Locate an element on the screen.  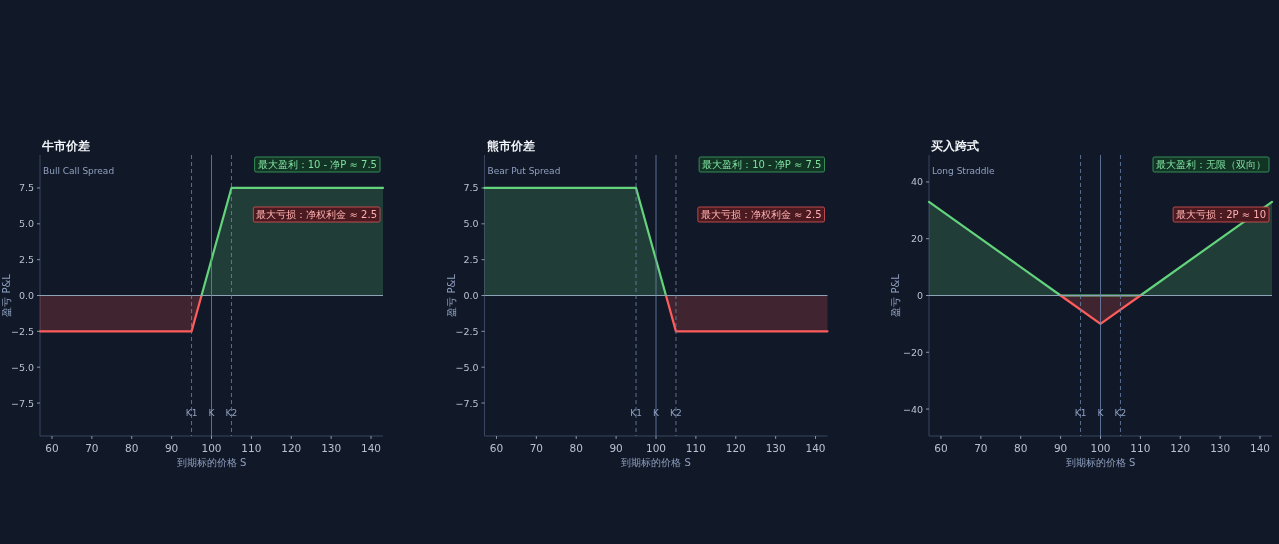
annotation: 最大亏损：2P ≈ 10 is located at coordinates (1221, 214).